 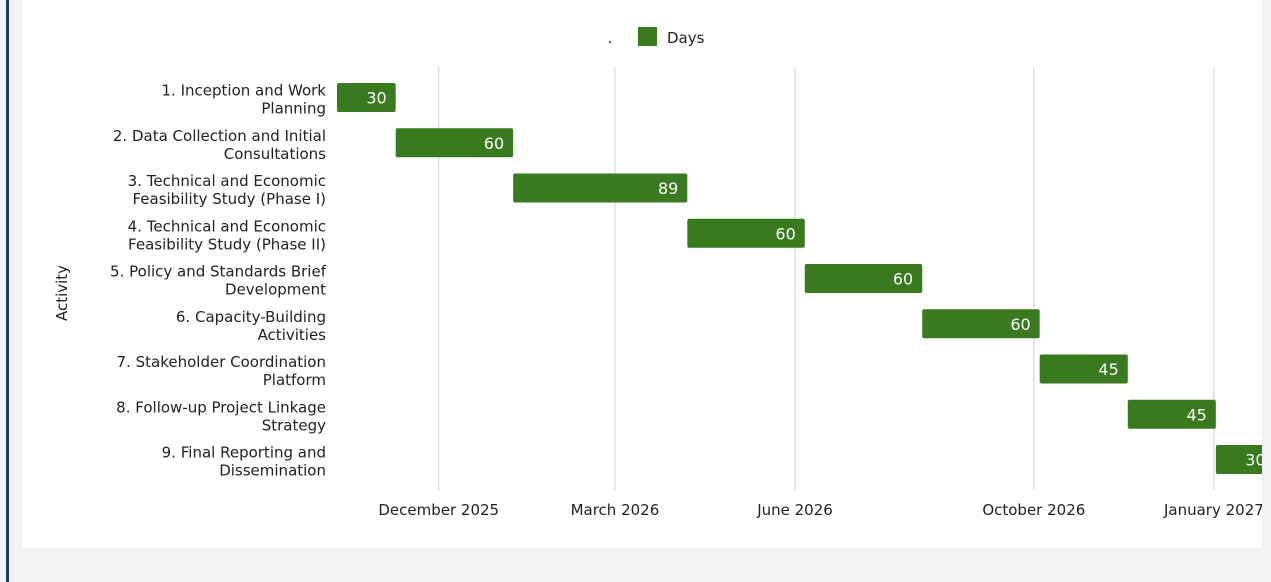 I want to click on legend-swatch, so click(x=647, y=36).